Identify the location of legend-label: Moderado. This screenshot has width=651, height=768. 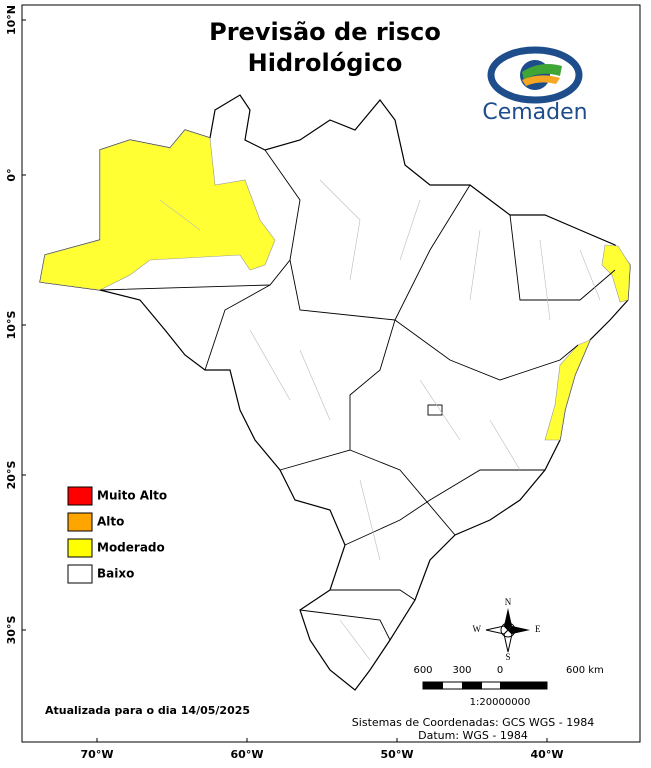
(131, 548).